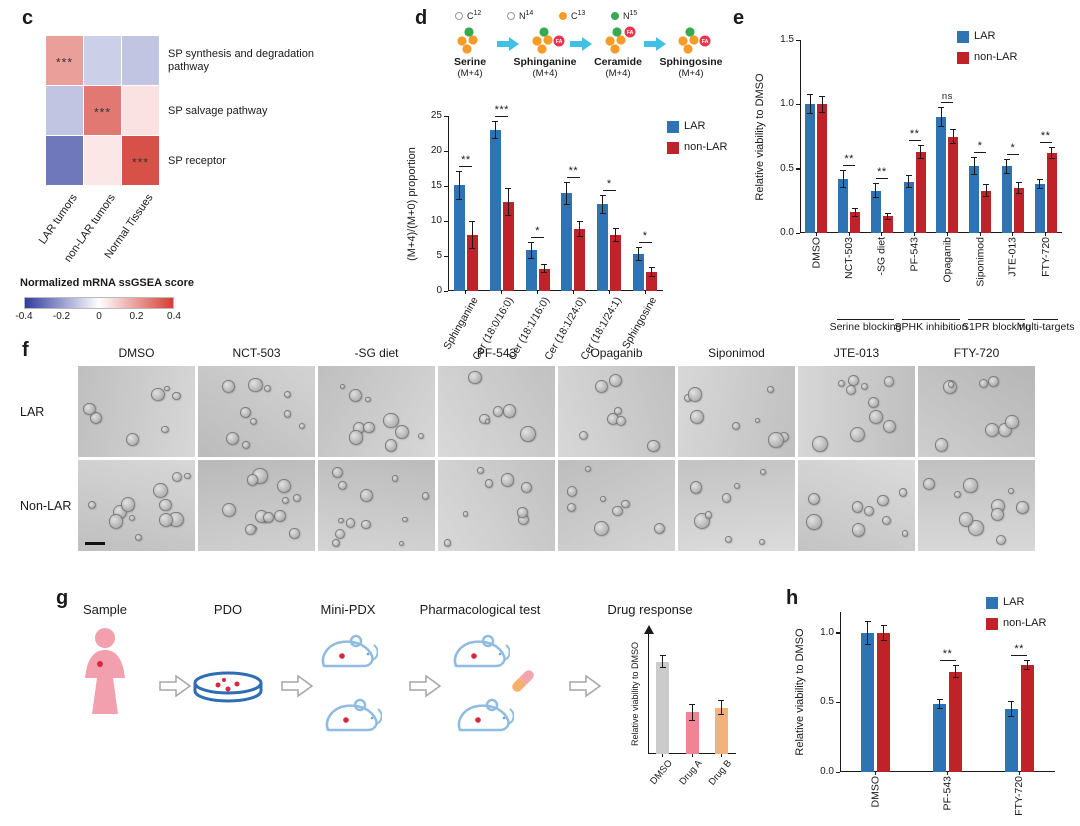 The height and width of the screenshot is (826, 1080). Describe the element at coordinates (228, 609) in the screenshot. I see `workflow-step-label: PDO` at that location.